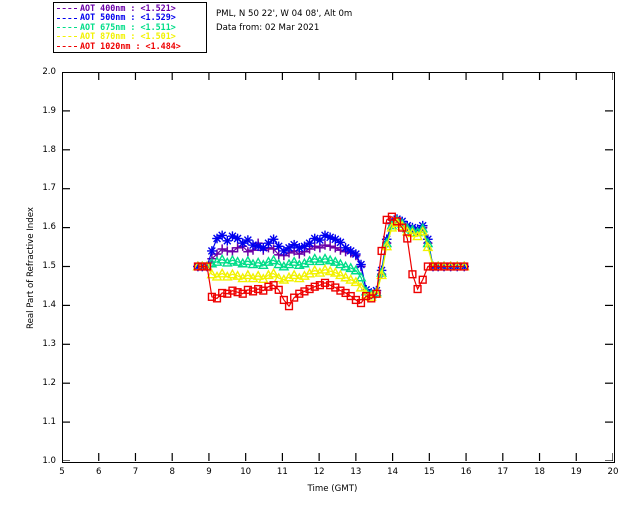  What do you see at coordinates (67, 46) in the screenshot?
I see `legend-dash-1020nm` at bounding box center [67, 46].